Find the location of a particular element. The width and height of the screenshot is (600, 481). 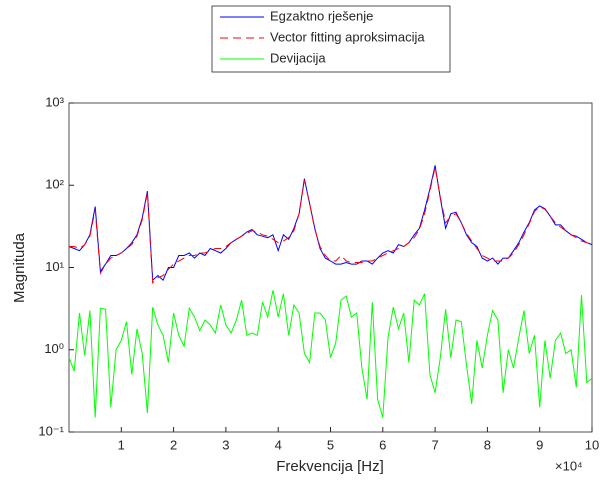

x-tick-label: 8 is located at coordinates (487, 444).